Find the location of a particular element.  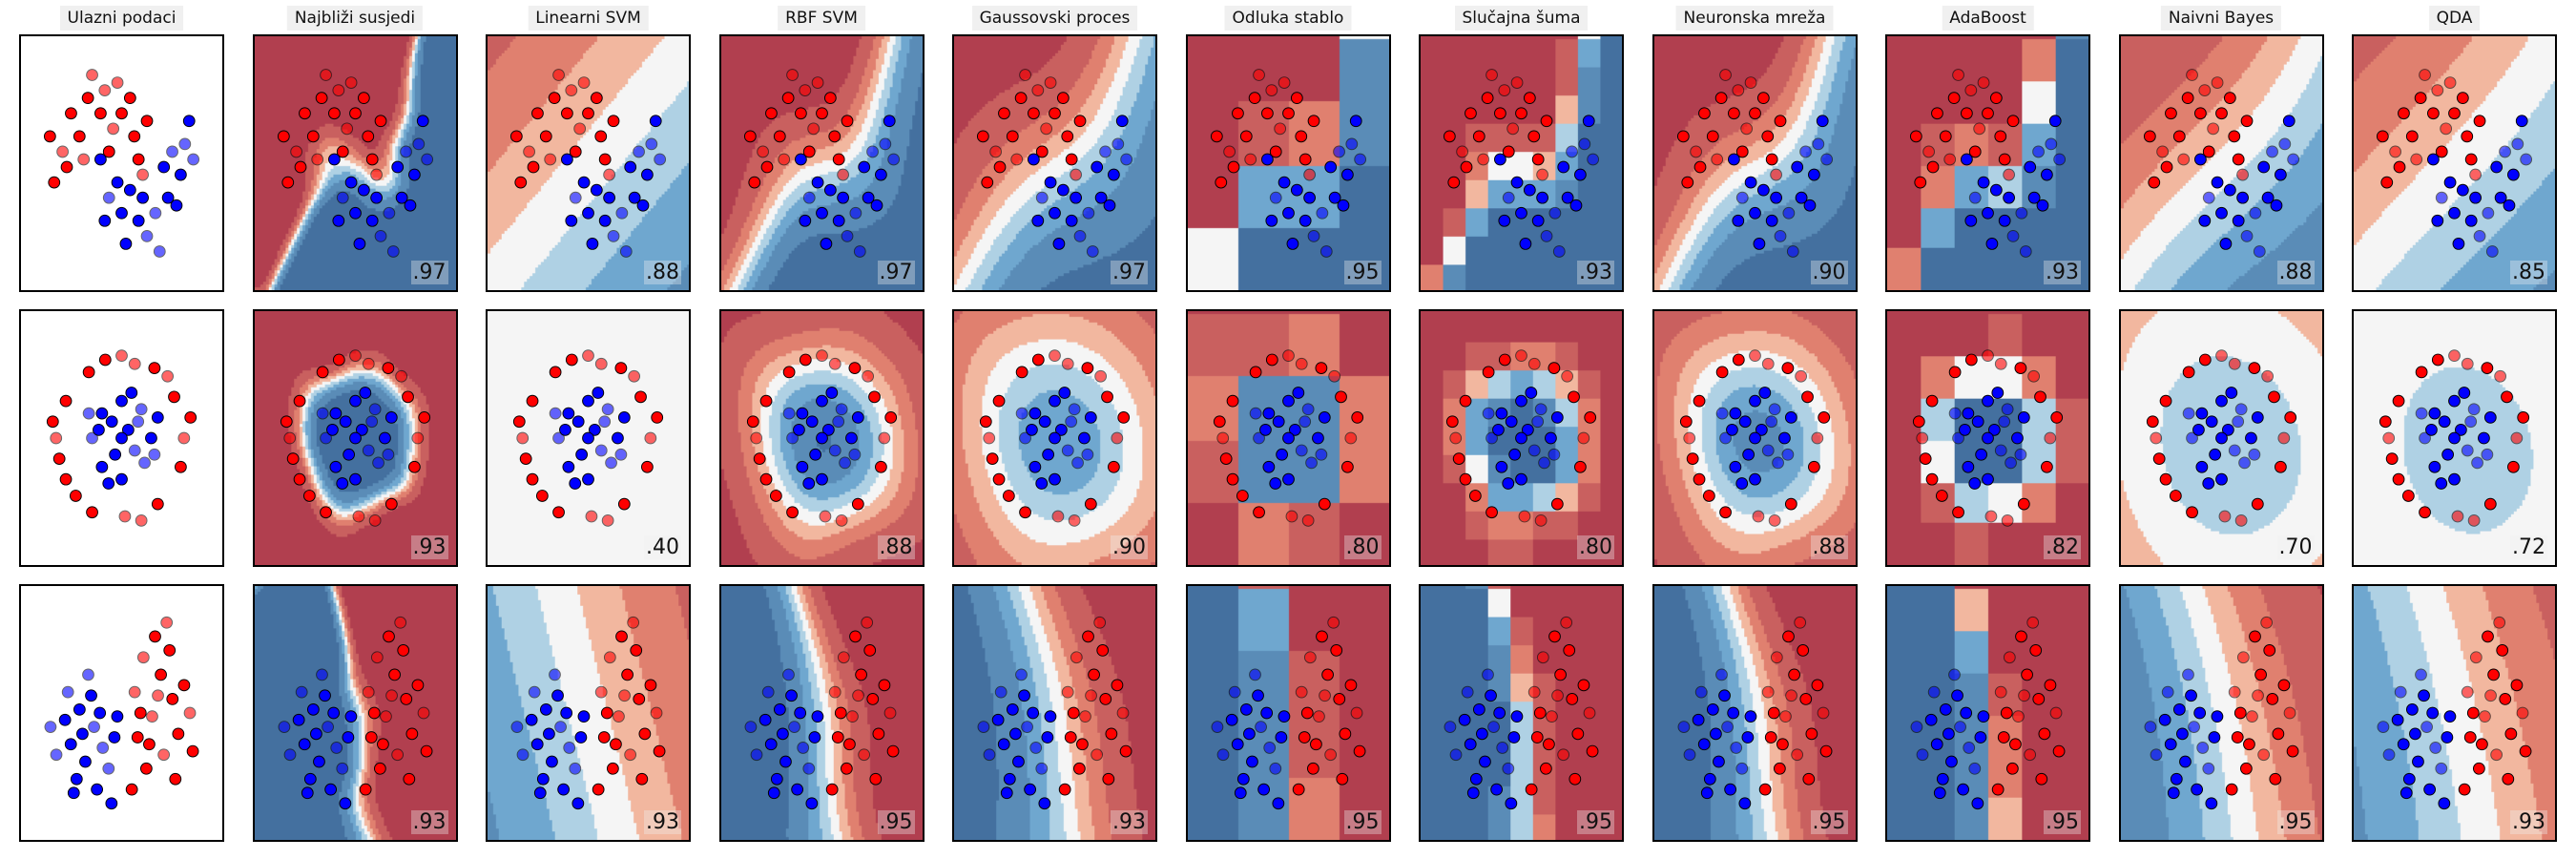

panel-title: Gaussovski proces is located at coordinates (1054, 18).